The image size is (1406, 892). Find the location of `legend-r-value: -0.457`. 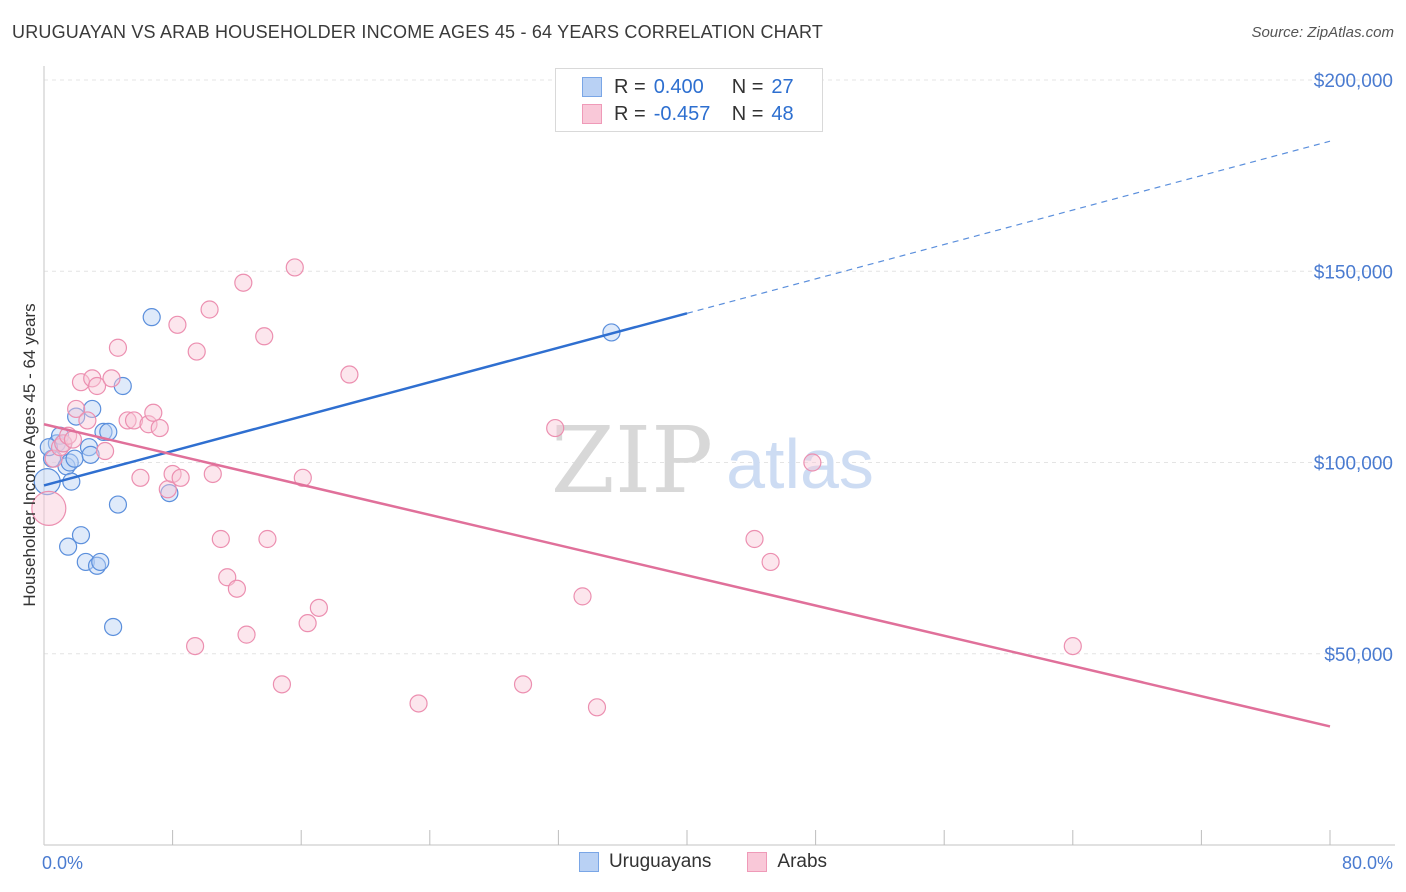

legend-r-value: -0.457 is located at coordinates (682, 113).